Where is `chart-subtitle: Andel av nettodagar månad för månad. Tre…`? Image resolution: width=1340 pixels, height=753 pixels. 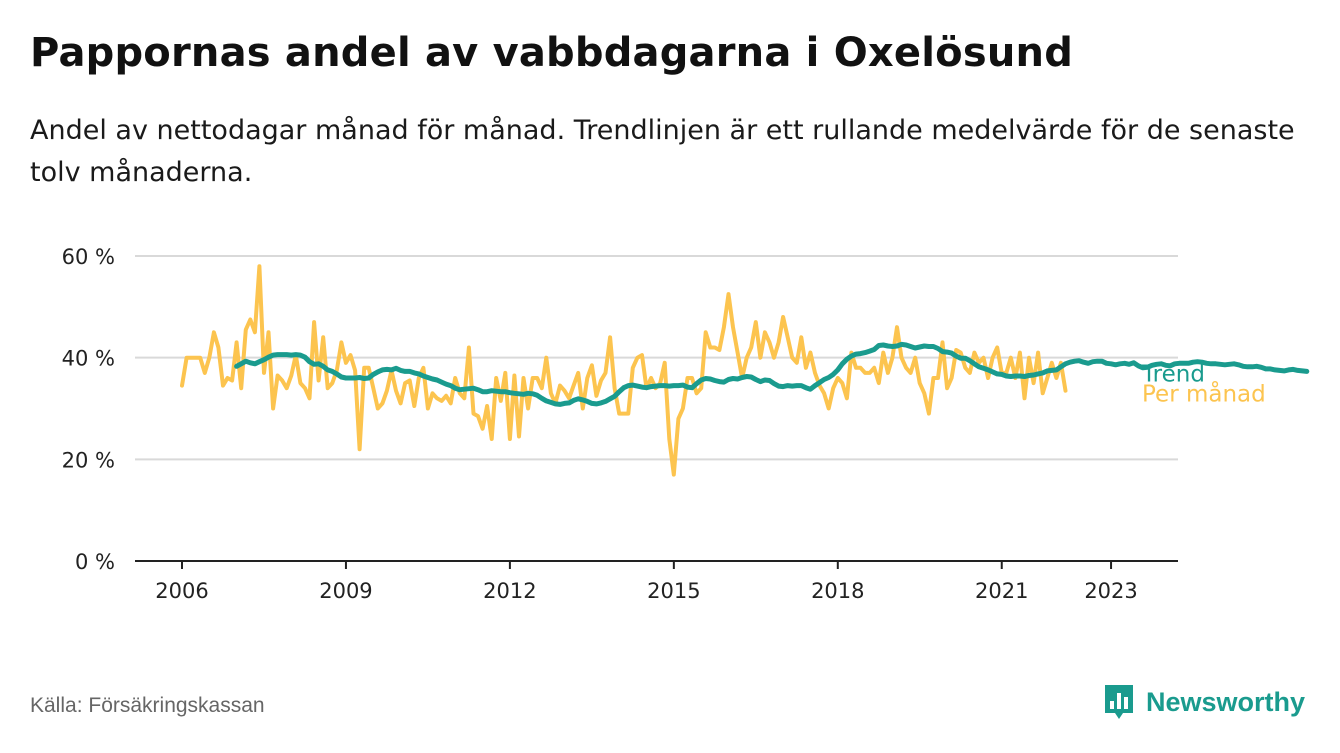 chart-subtitle: Andel av nettodagar månad för månad. Tre… is located at coordinates (662, 151).